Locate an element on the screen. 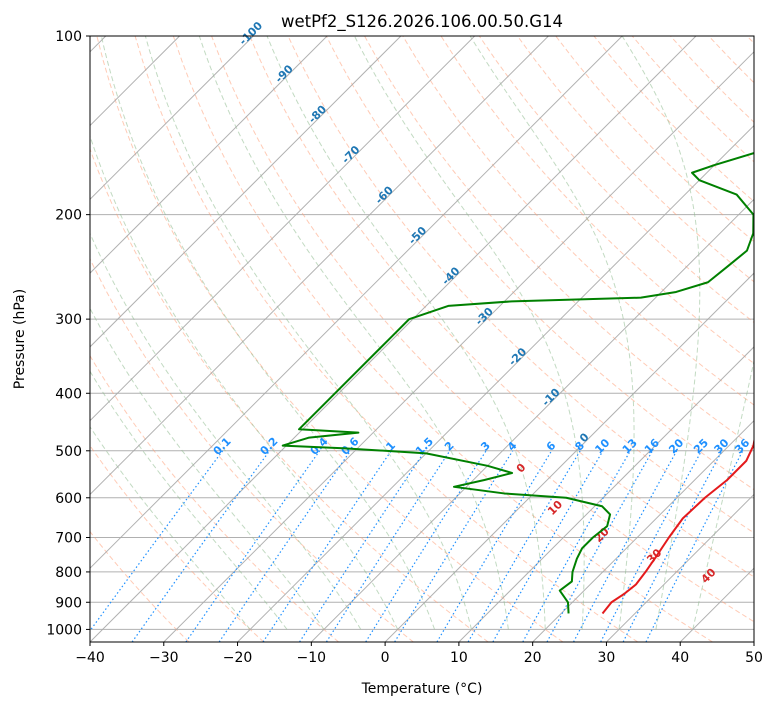  y-tick-label: 800 is located at coordinates (68, 573).